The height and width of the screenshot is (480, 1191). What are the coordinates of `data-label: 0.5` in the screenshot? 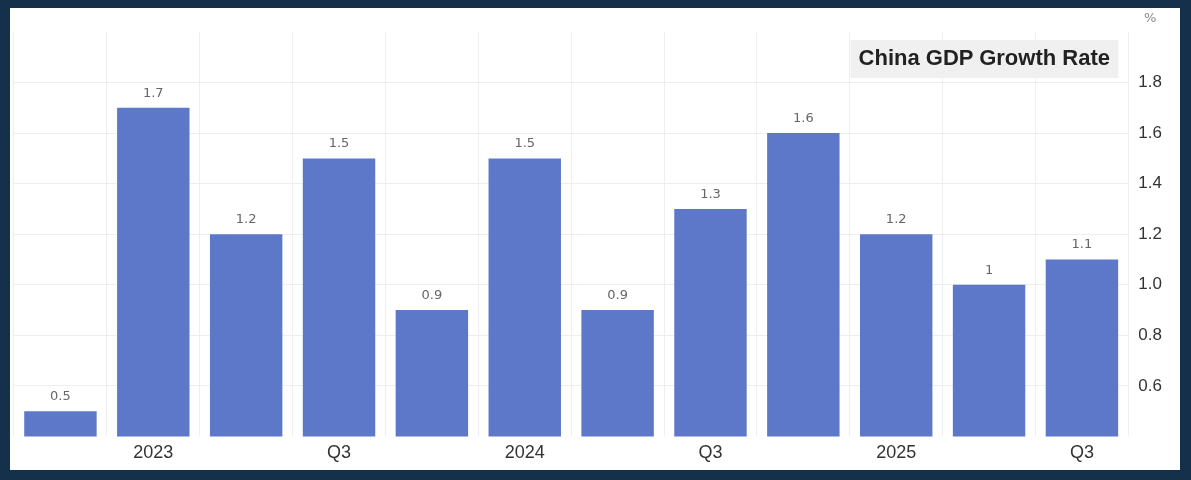 It's located at (60, 395).